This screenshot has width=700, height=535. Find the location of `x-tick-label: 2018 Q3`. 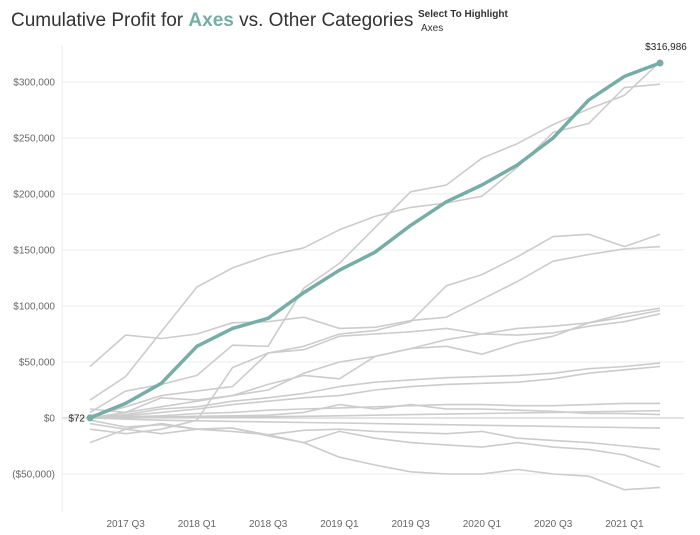

x-tick-label: 2018 Q3 is located at coordinates (268, 524).